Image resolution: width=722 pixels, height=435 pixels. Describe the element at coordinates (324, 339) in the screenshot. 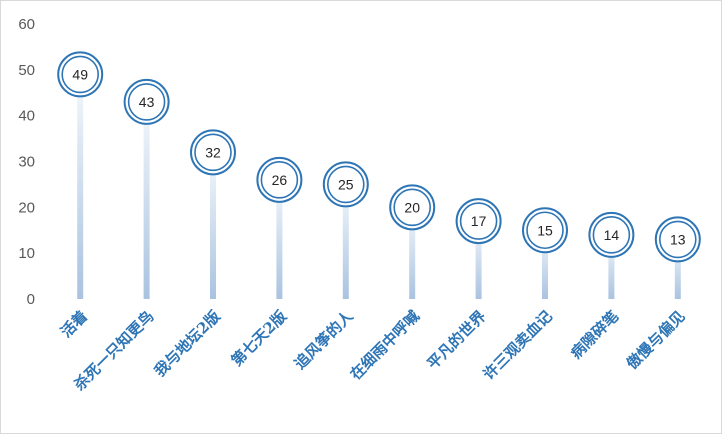

I see `x-tick-label: 追风筝的人` at that location.